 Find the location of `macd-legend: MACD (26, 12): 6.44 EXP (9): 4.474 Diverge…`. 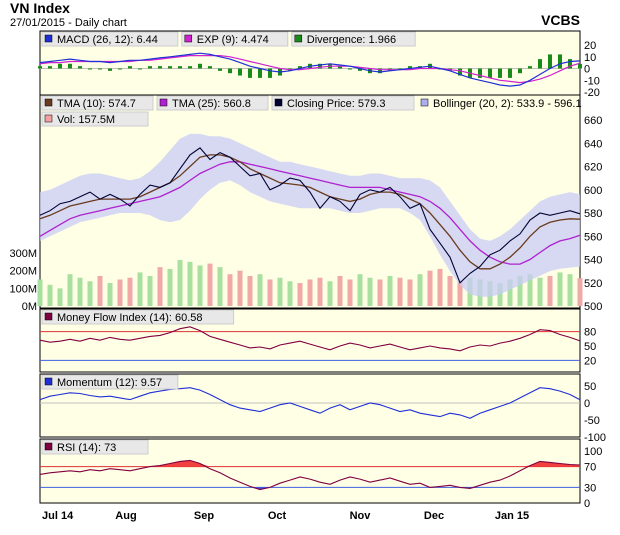

macd-legend: MACD (26, 12): 6.44 EXP (9): 4.474 Diverge… is located at coordinates (228, 39).